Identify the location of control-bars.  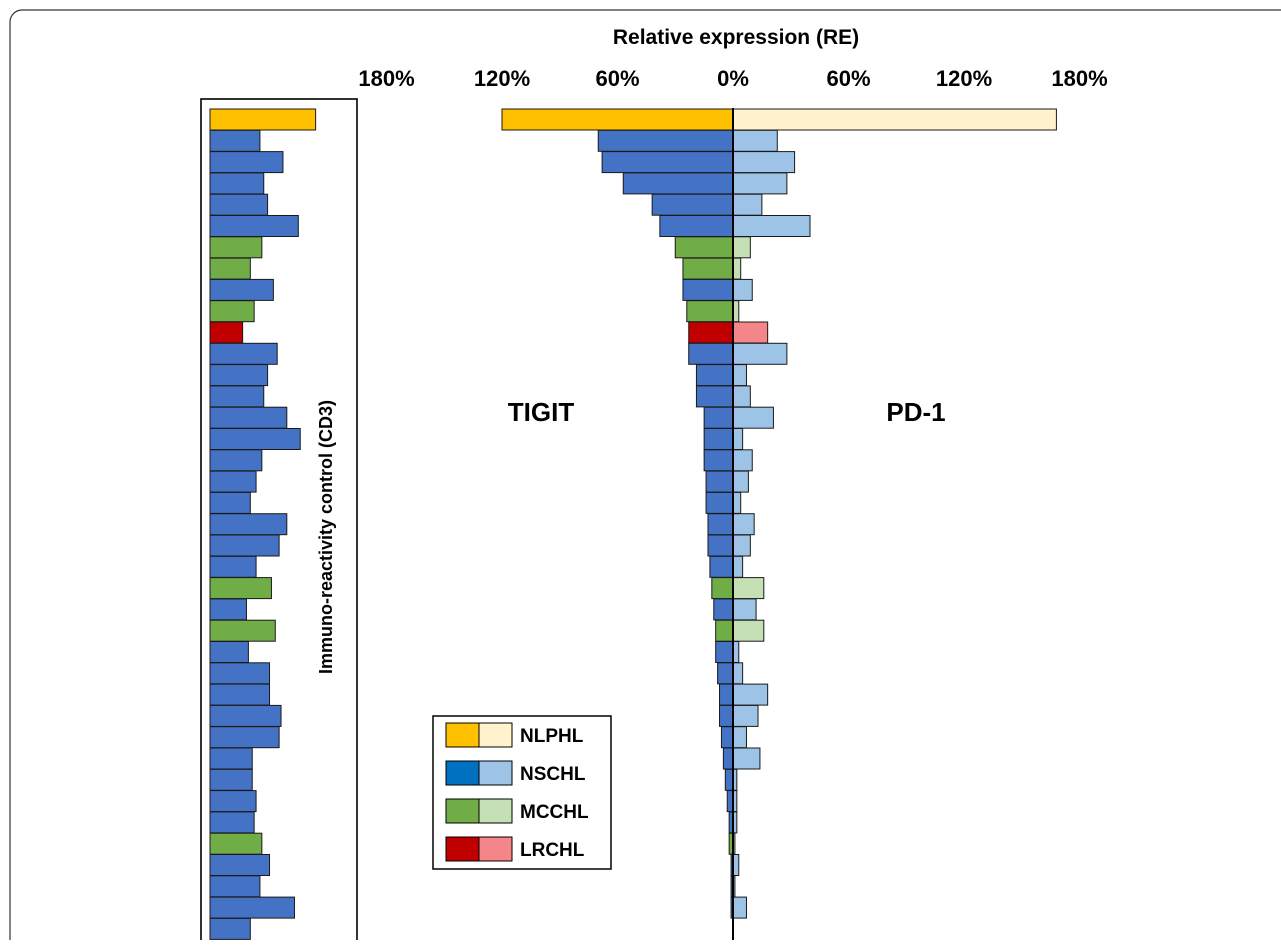
(263, 524).